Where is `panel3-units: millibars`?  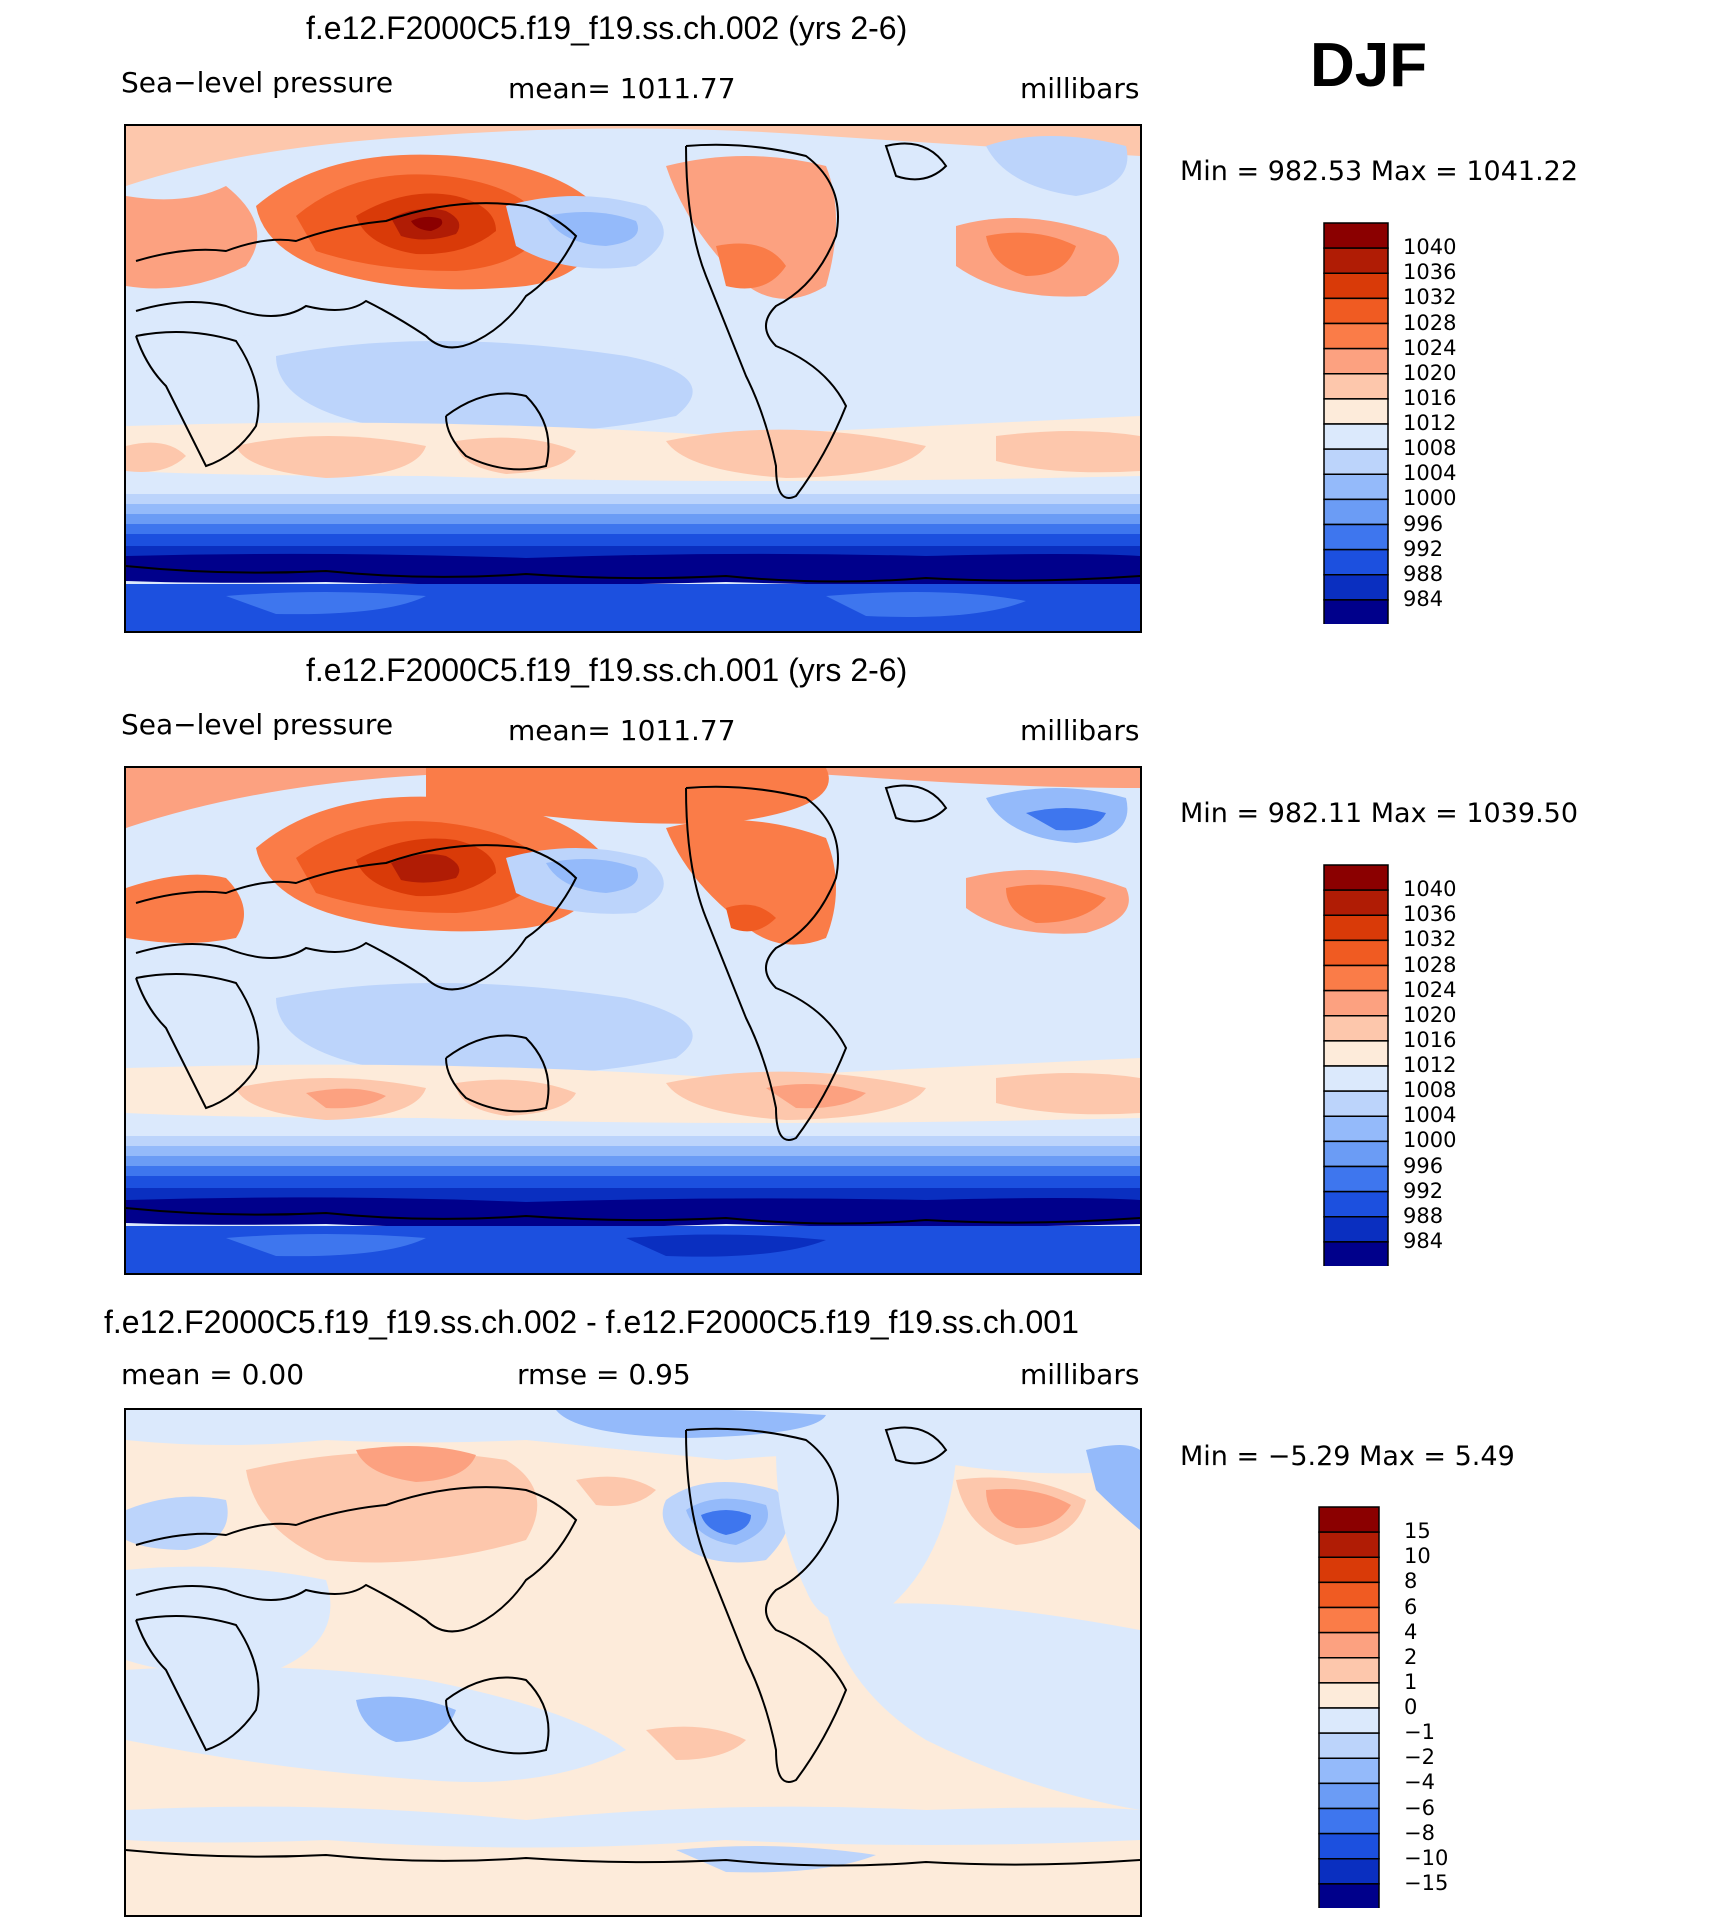
panel3-units: millibars is located at coordinates (1080, 1374).